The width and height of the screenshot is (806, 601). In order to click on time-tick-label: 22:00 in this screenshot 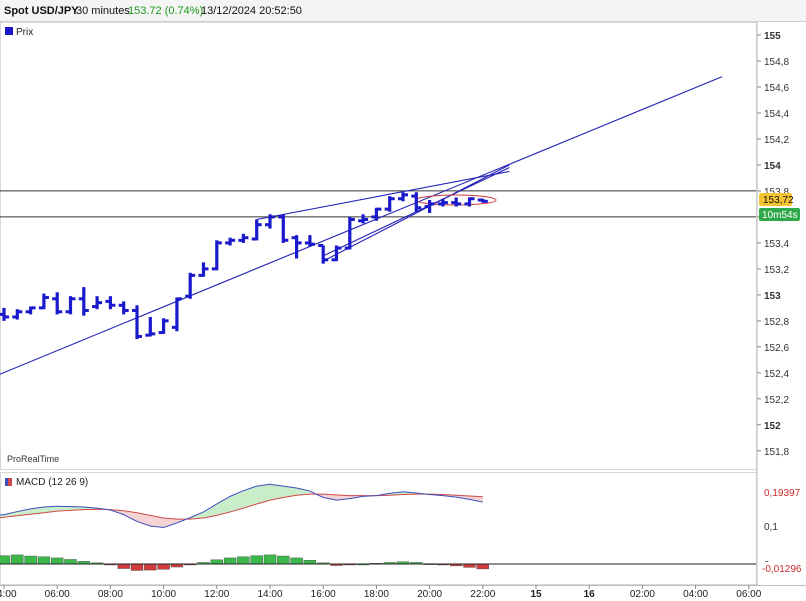, I will do `click(482, 594)`.